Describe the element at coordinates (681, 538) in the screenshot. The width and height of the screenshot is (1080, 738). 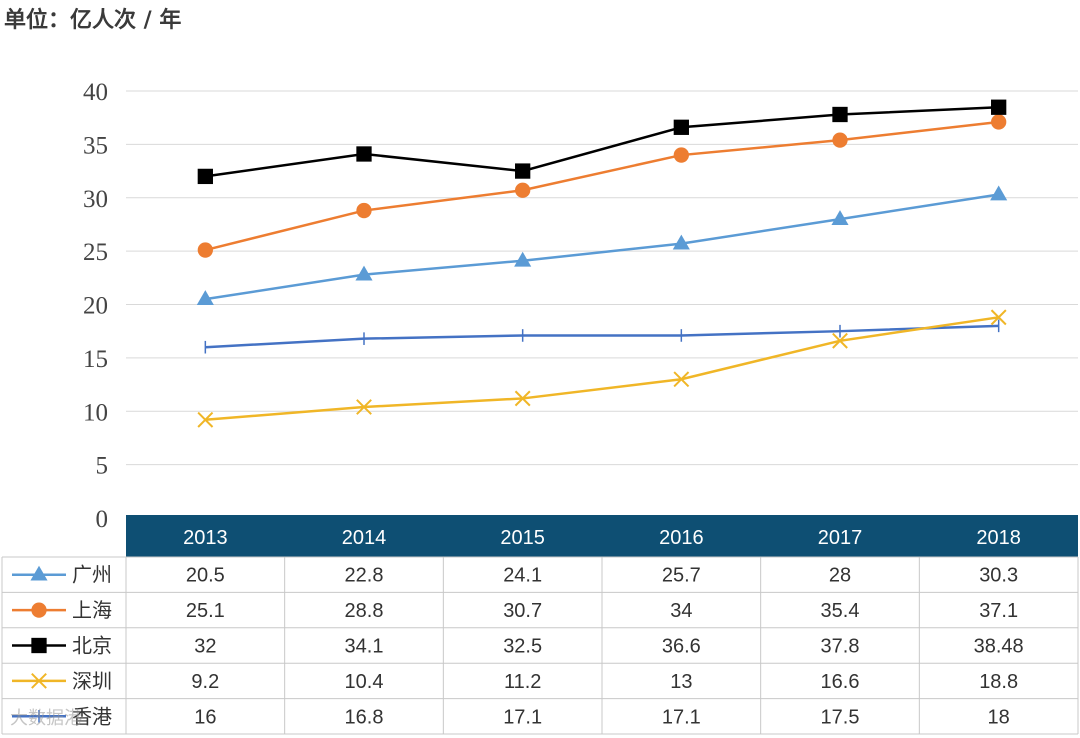
I see `table-header-year: 2016` at that location.